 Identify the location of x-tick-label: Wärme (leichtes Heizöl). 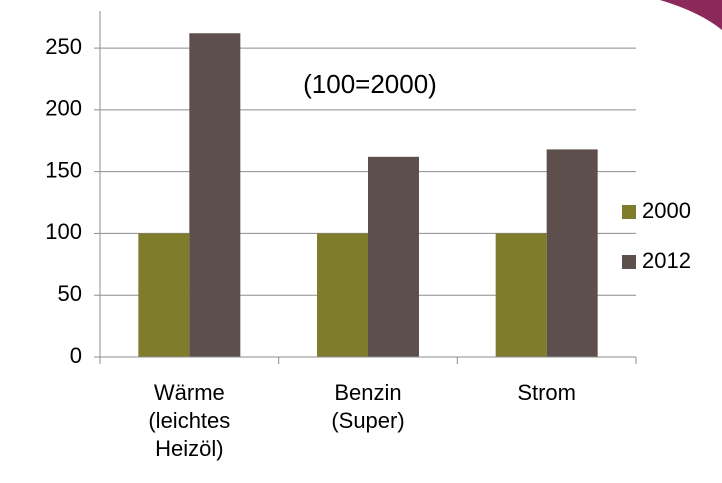
(189, 420).